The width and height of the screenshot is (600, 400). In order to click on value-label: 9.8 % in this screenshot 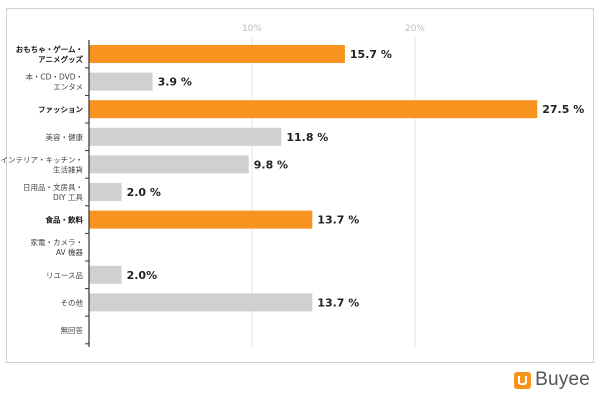, I will do `click(271, 164)`.